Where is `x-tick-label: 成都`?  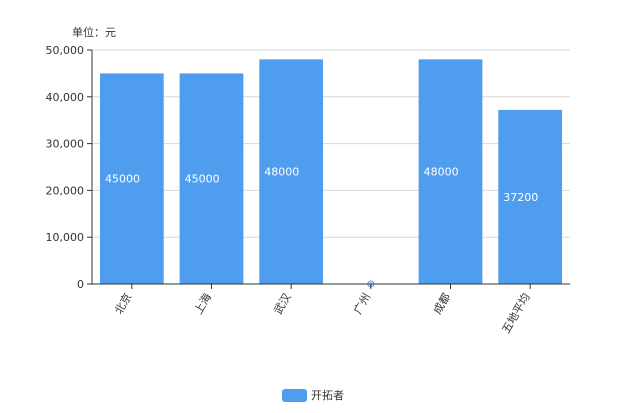 x-tick-label: 成都 is located at coordinates (442, 304).